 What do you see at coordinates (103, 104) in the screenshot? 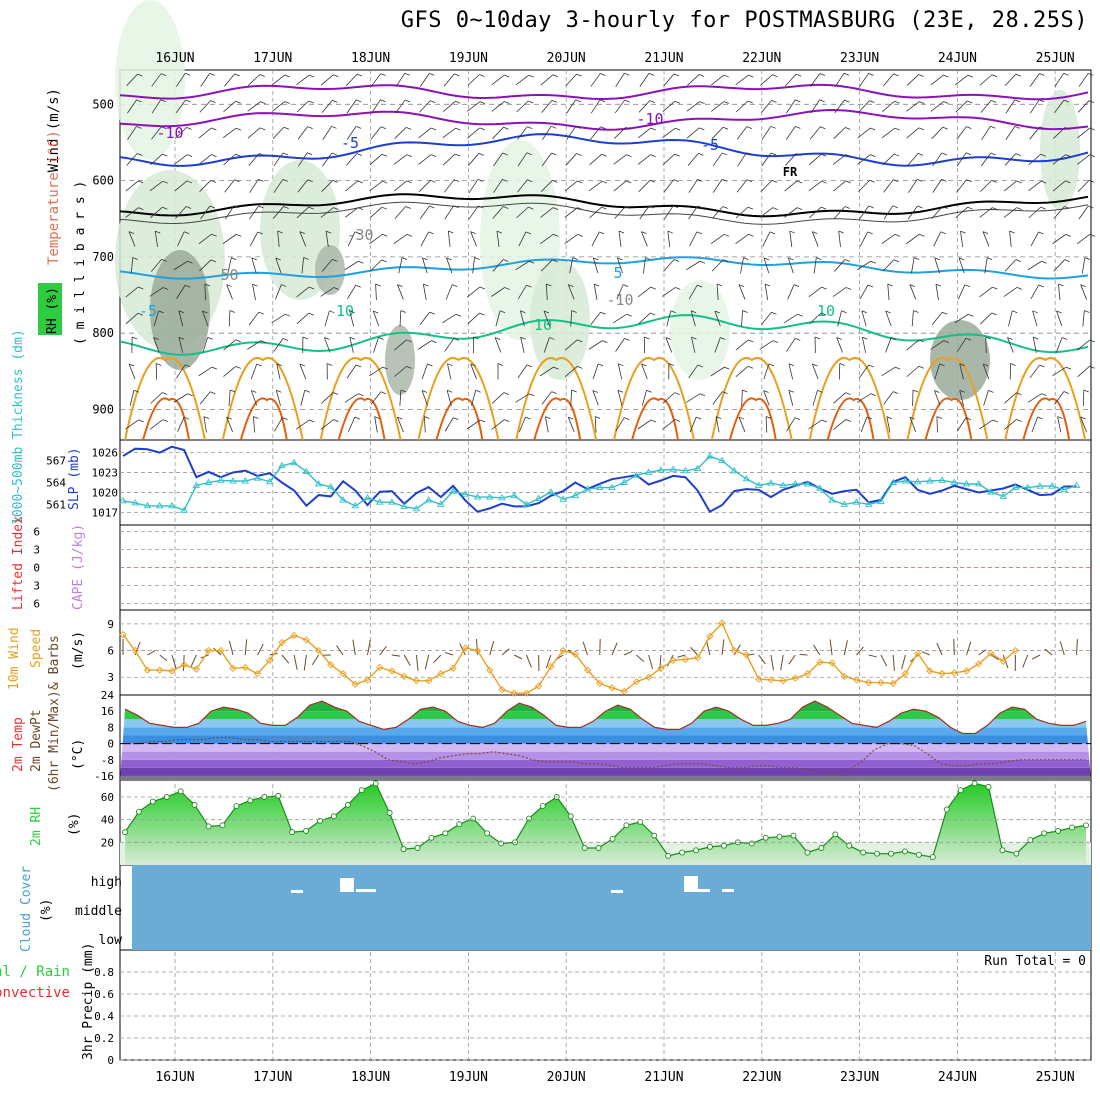
I see `pressure-tick: 500` at bounding box center [103, 104].